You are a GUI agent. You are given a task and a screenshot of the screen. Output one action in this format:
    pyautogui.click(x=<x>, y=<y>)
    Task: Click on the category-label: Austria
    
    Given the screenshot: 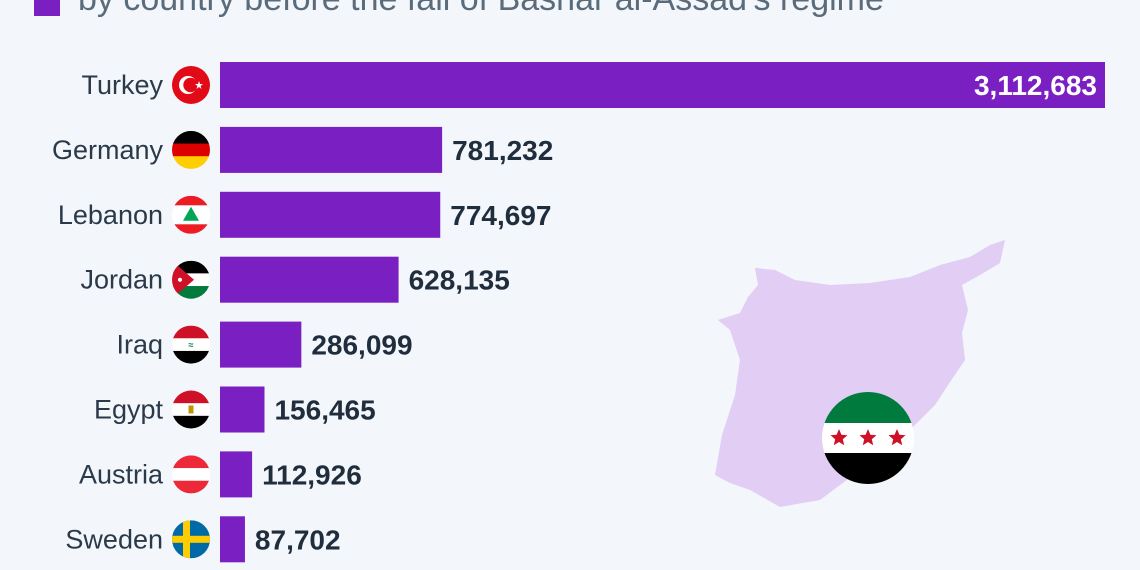 What is the action you would take?
    pyautogui.click(x=121, y=474)
    